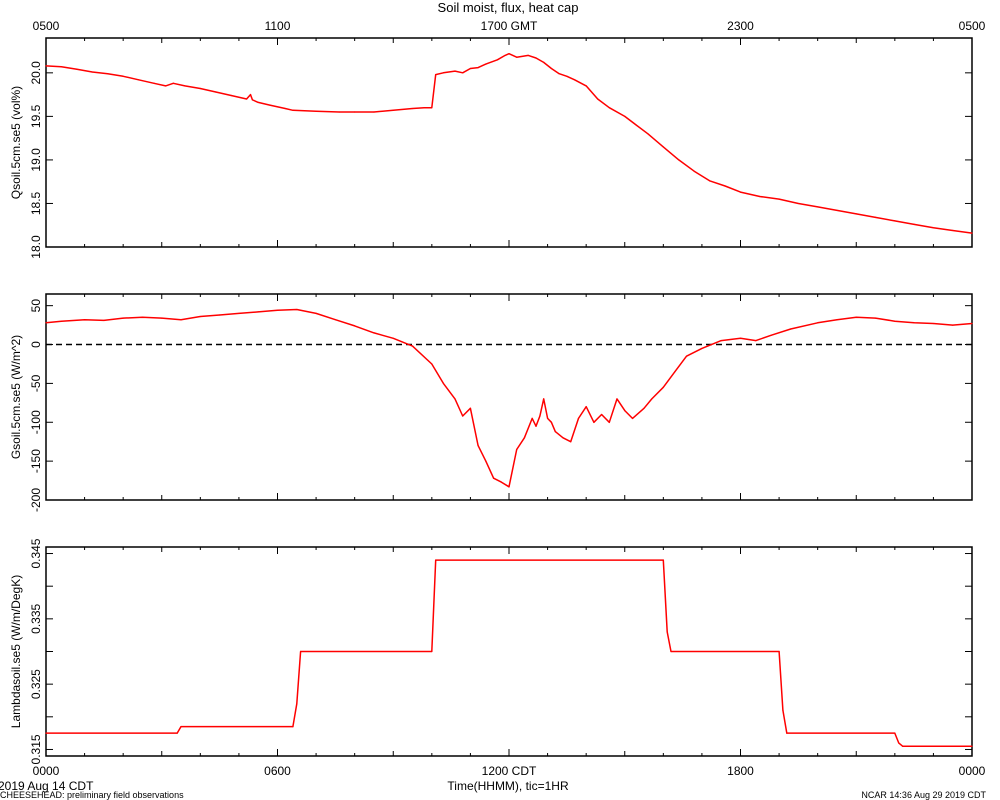 This screenshot has height=800, width=1000. What do you see at coordinates (972, 26) in the screenshot?
I see `top-axis-tick-label: 0500` at bounding box center [972, 26].